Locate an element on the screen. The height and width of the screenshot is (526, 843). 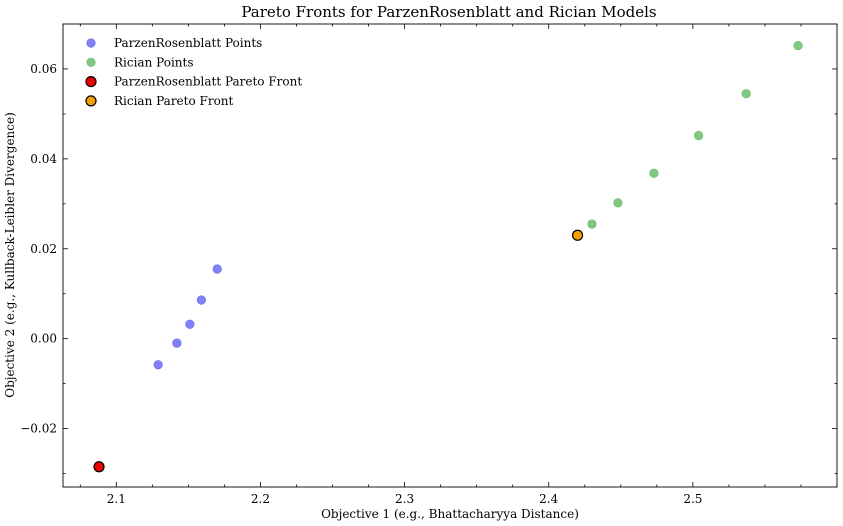
x-tick-label: 2.1 is located at coordinates (116, 499).